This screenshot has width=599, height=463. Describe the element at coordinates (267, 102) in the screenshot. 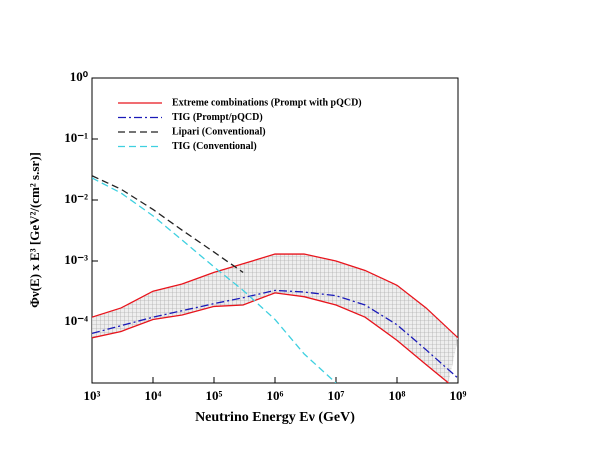

I see `legend-label: Extreme combinations (Prompt with pQCD)` at that location.